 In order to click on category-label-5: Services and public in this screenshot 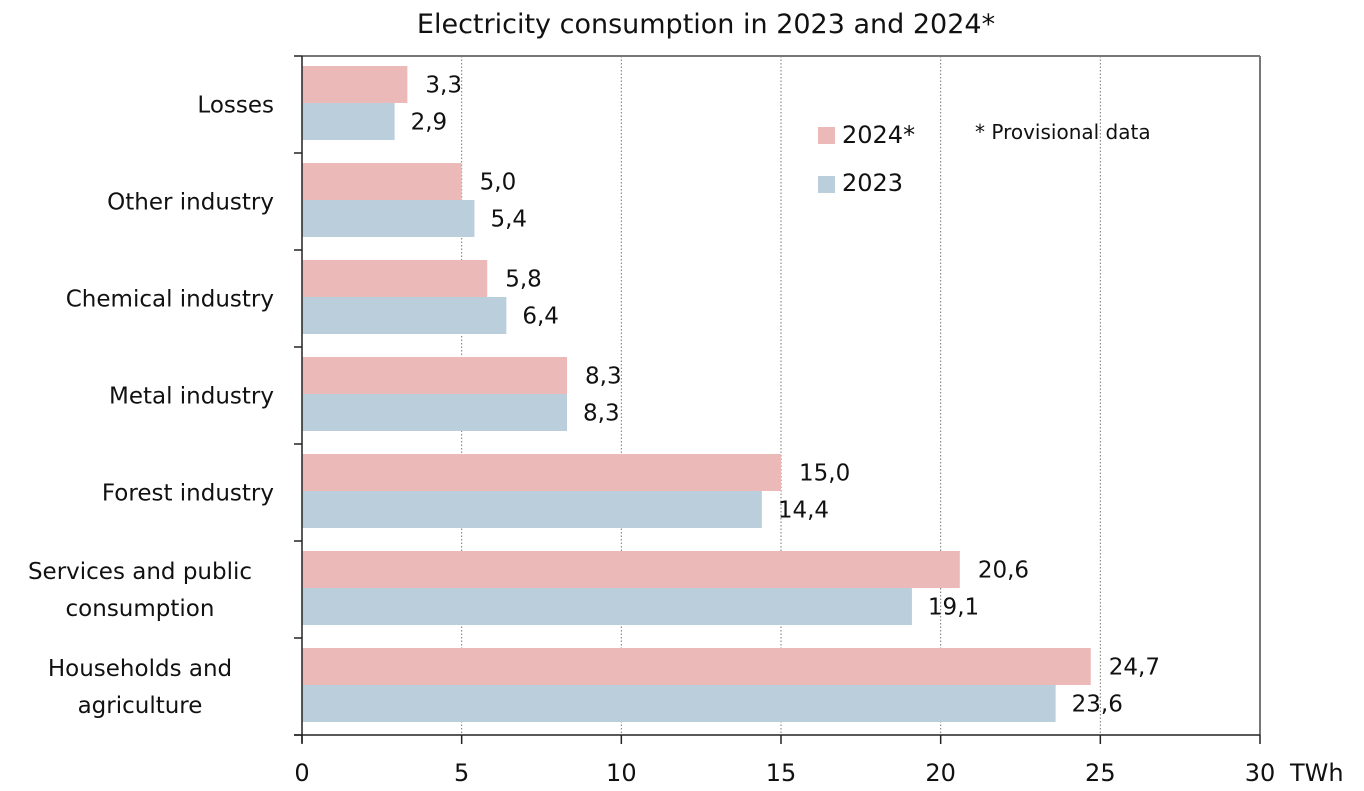, I will do `click(140, 572)`.